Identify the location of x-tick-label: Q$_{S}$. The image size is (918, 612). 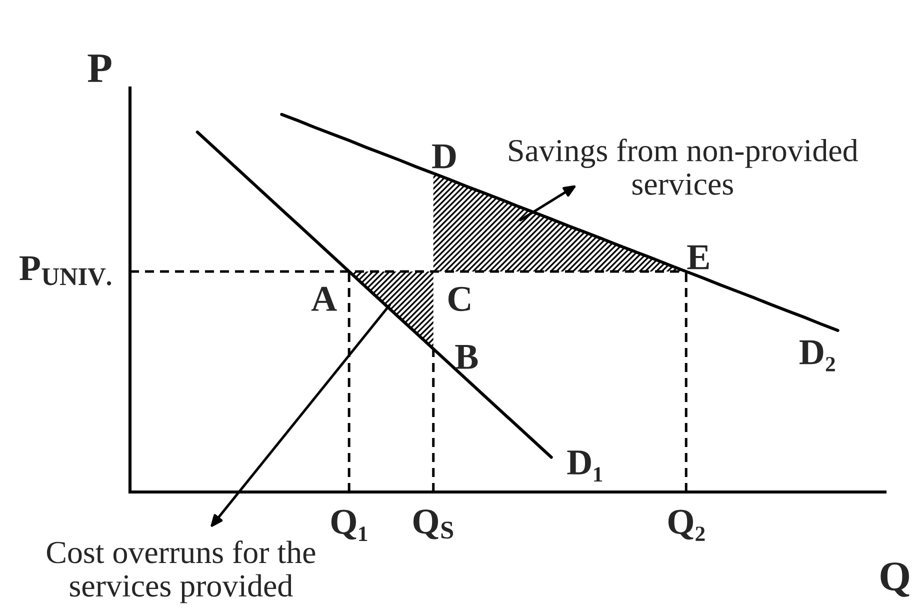
(433, 525).